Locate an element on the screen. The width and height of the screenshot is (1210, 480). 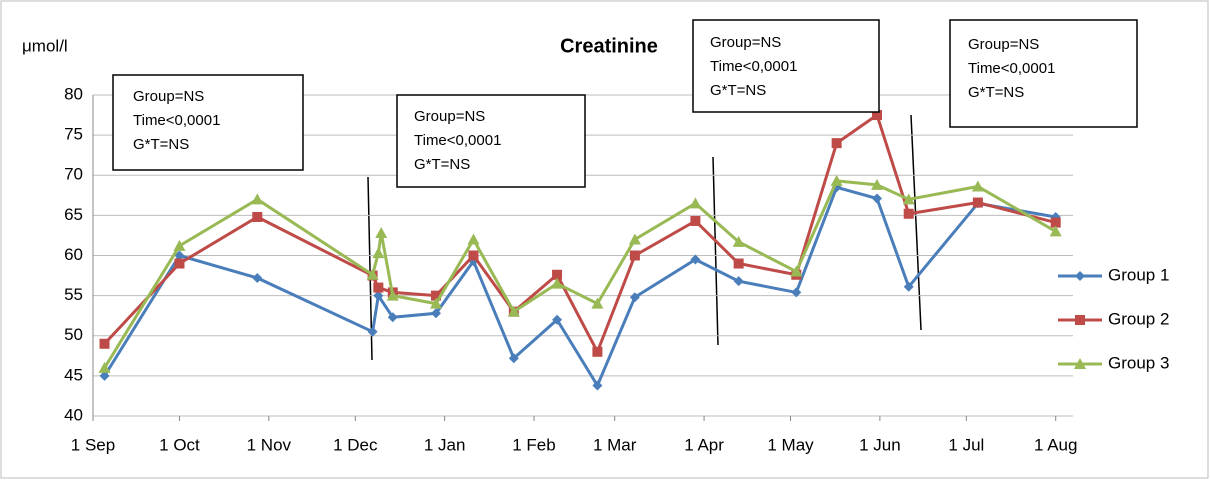
x-tick-label: 1 Jun is located at coordinates (880, 444).